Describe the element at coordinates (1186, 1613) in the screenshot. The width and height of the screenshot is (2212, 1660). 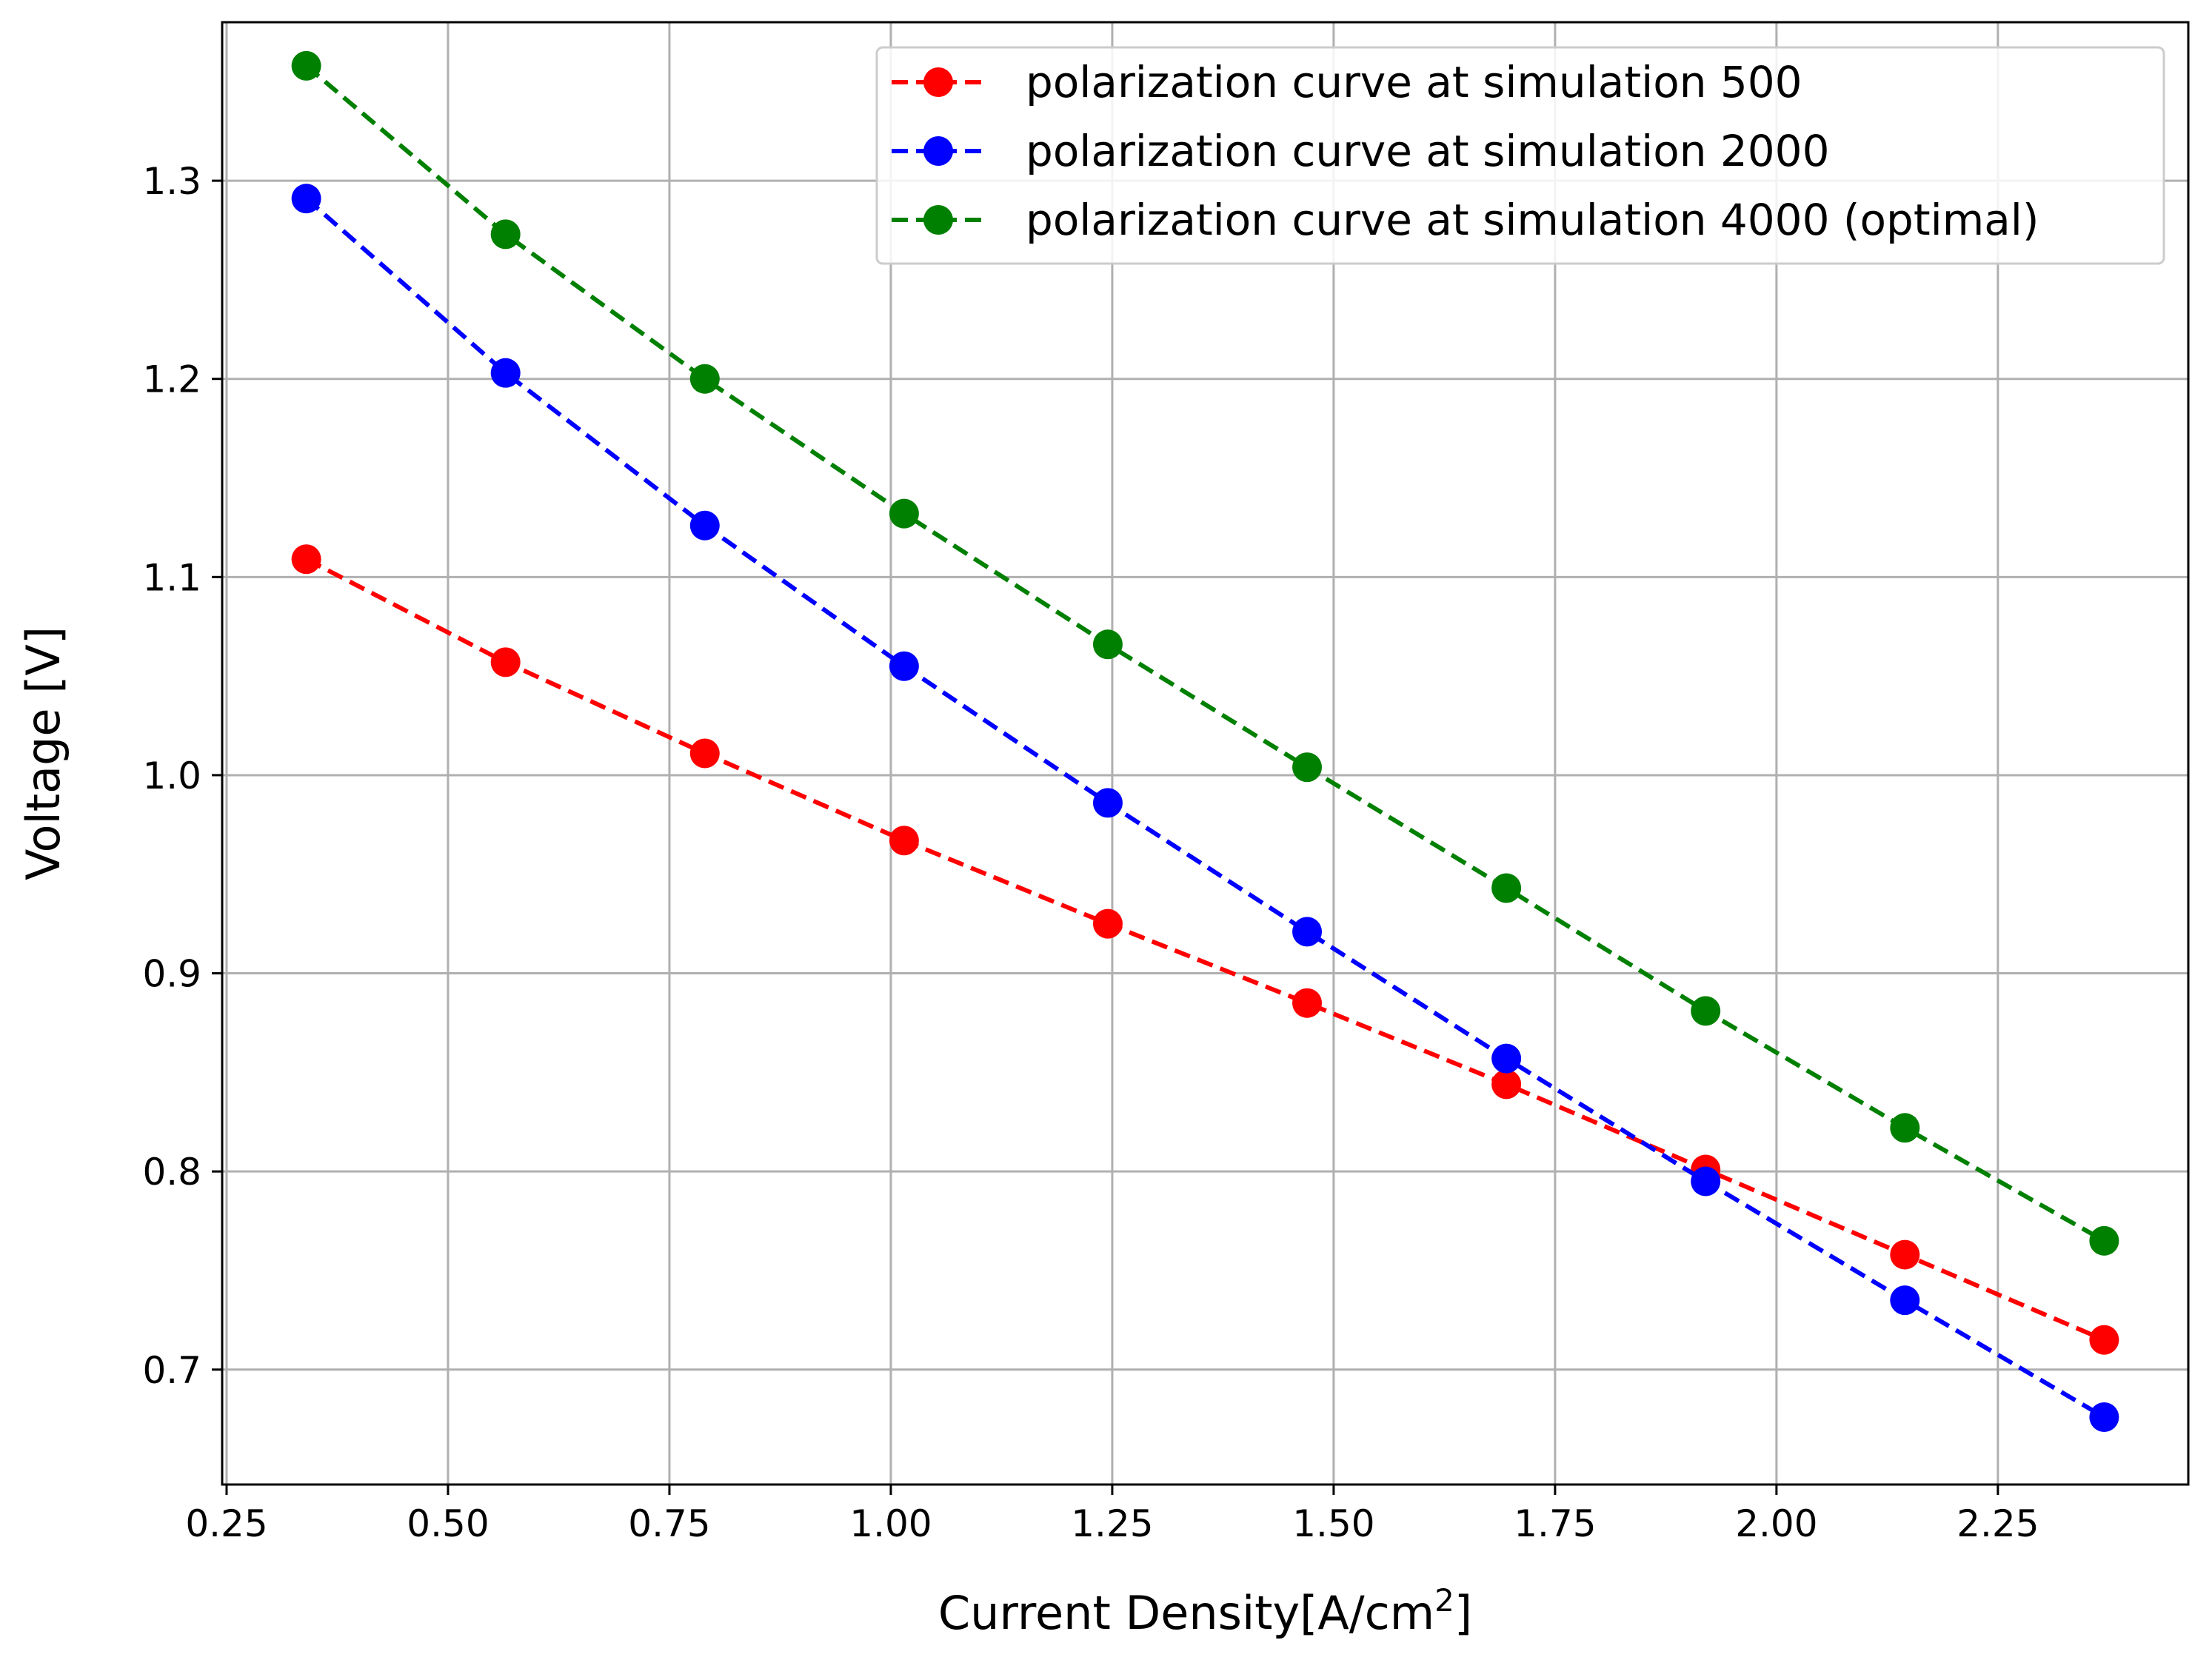
I see `x-axis-title-main: Current Density[A/cm` at that location.